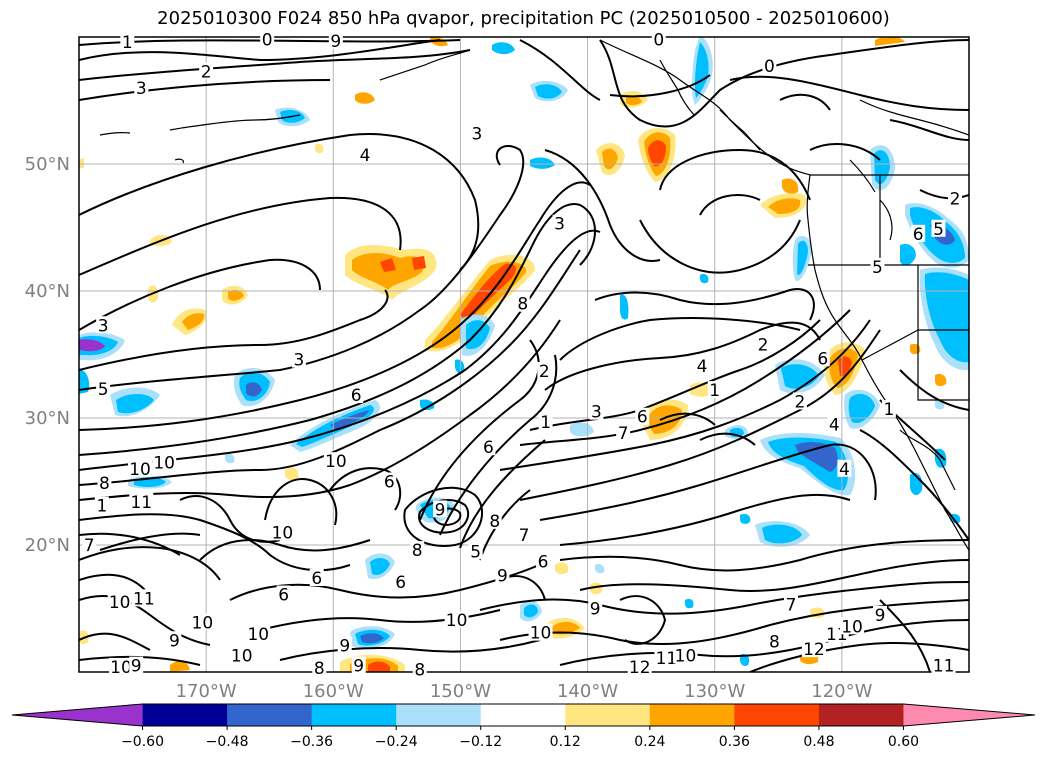  I want to click on lon-tick-label: 150°W, so click(460, 691).